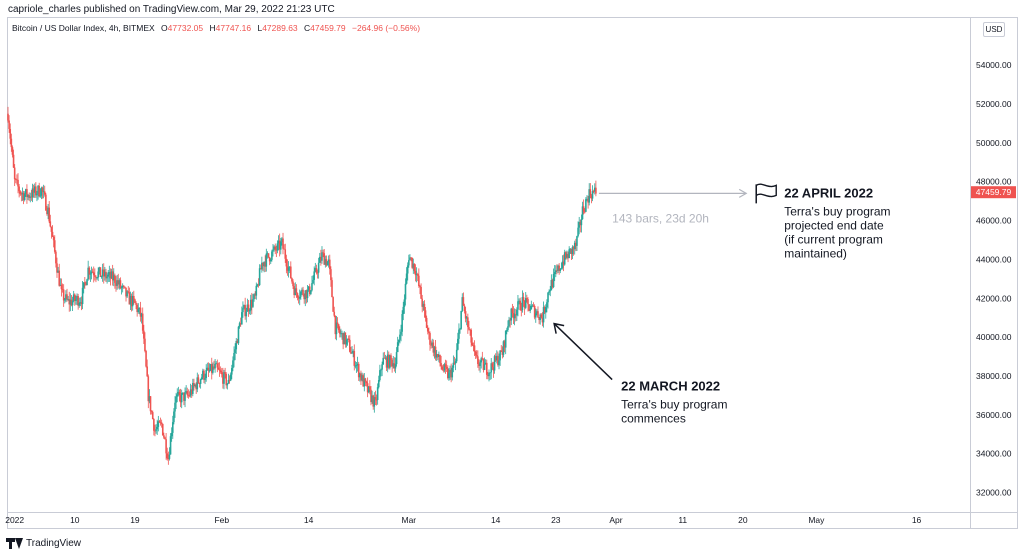  Describe the element at coordinates (43, 543) in the screenshot. I see `tradingview-brand: TradingView` at that location.